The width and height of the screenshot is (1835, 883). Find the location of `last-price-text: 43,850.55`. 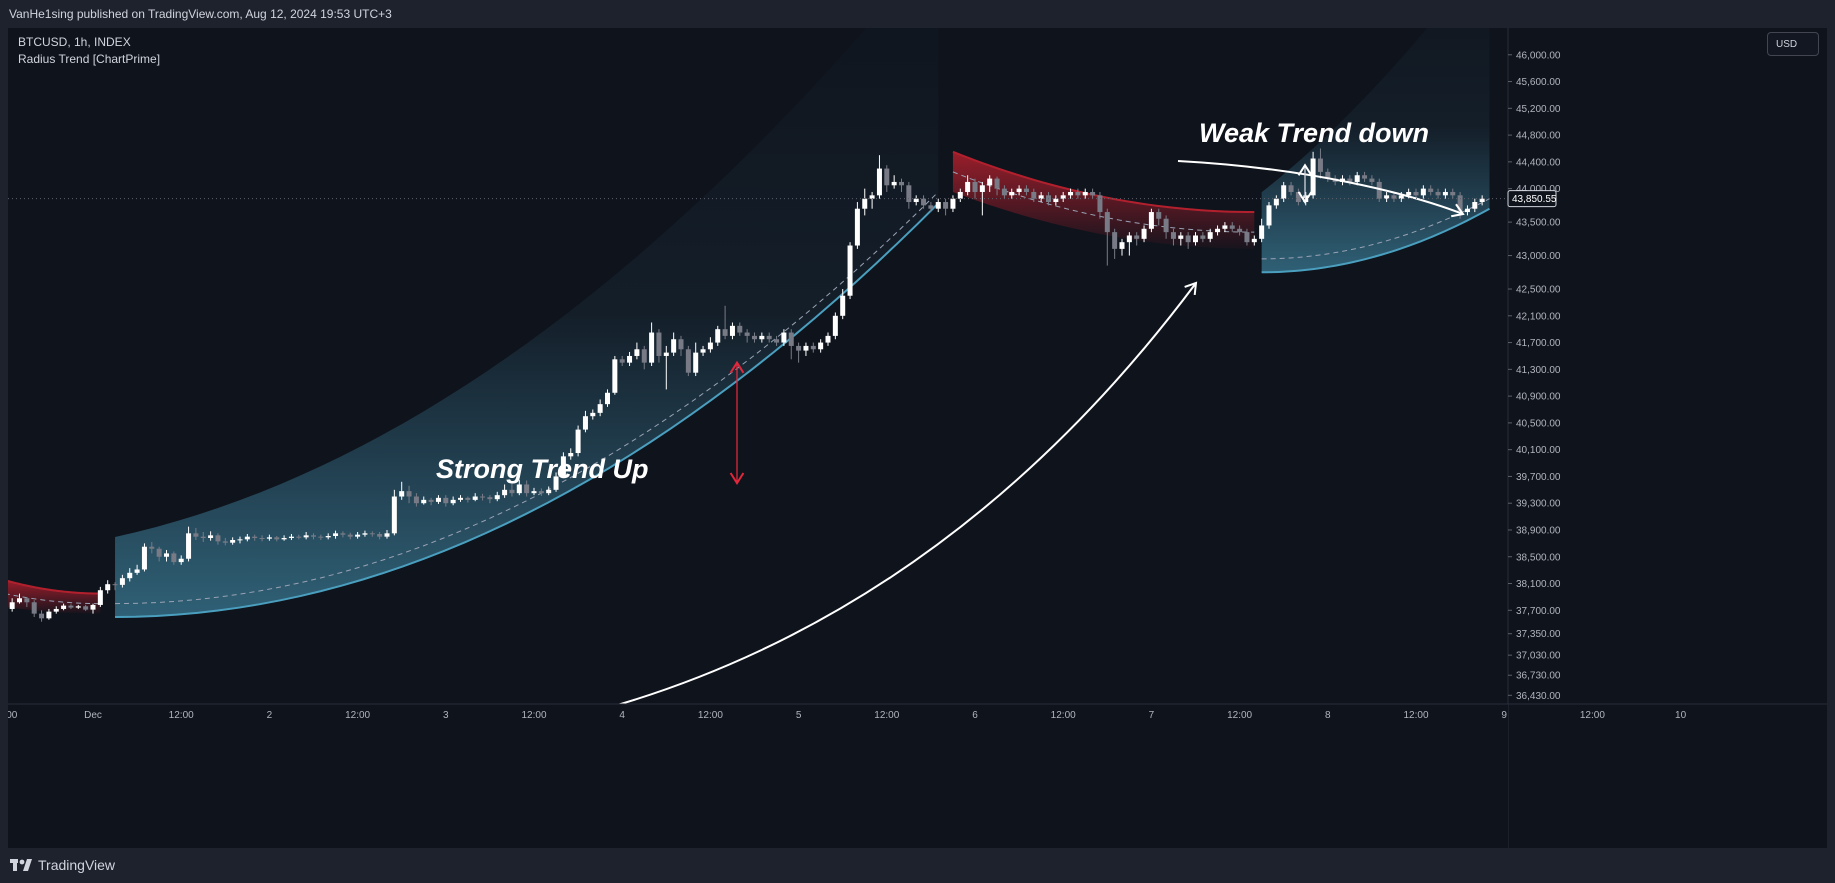

last-price-text: 43,850.55 is located at coordinates (1534, 199).